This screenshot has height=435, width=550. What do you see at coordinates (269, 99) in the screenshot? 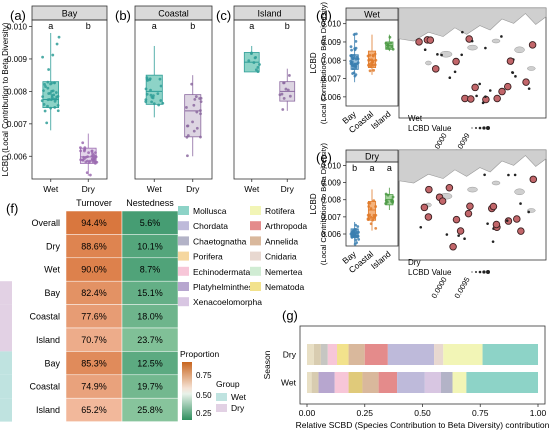
I see `panel-frame` at bounding box center [269, 99].